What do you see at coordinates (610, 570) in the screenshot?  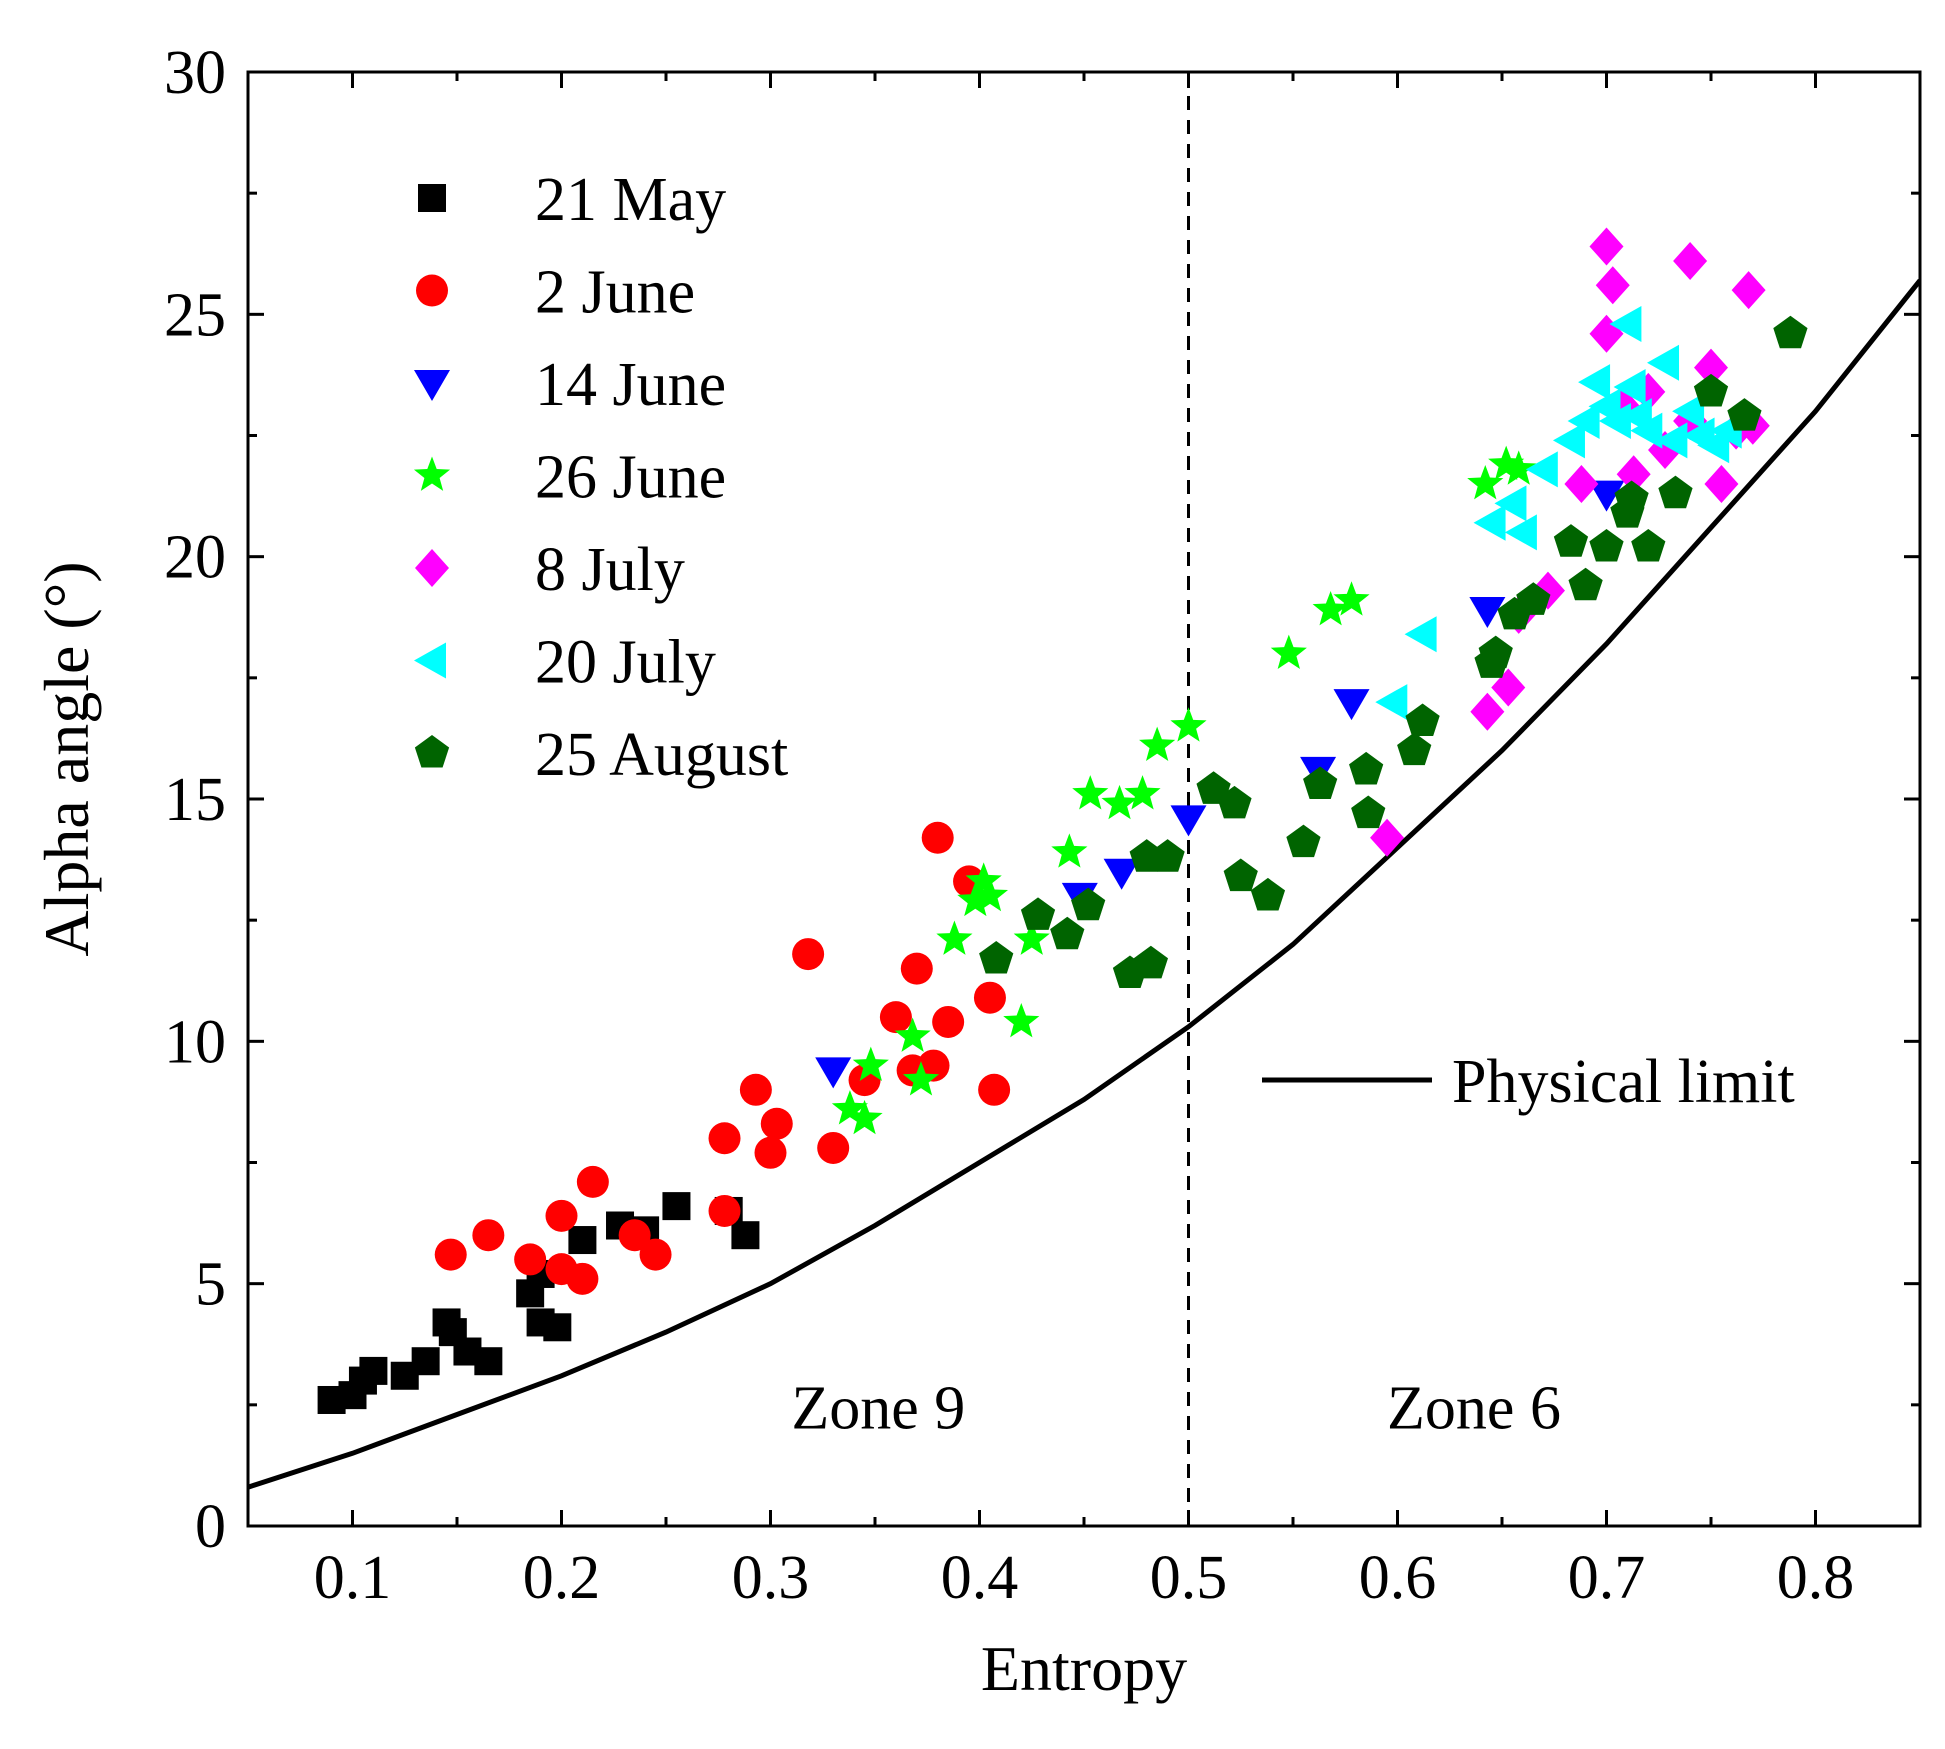 I see `legend-label: 8 July` at bounding box center [610, 570].